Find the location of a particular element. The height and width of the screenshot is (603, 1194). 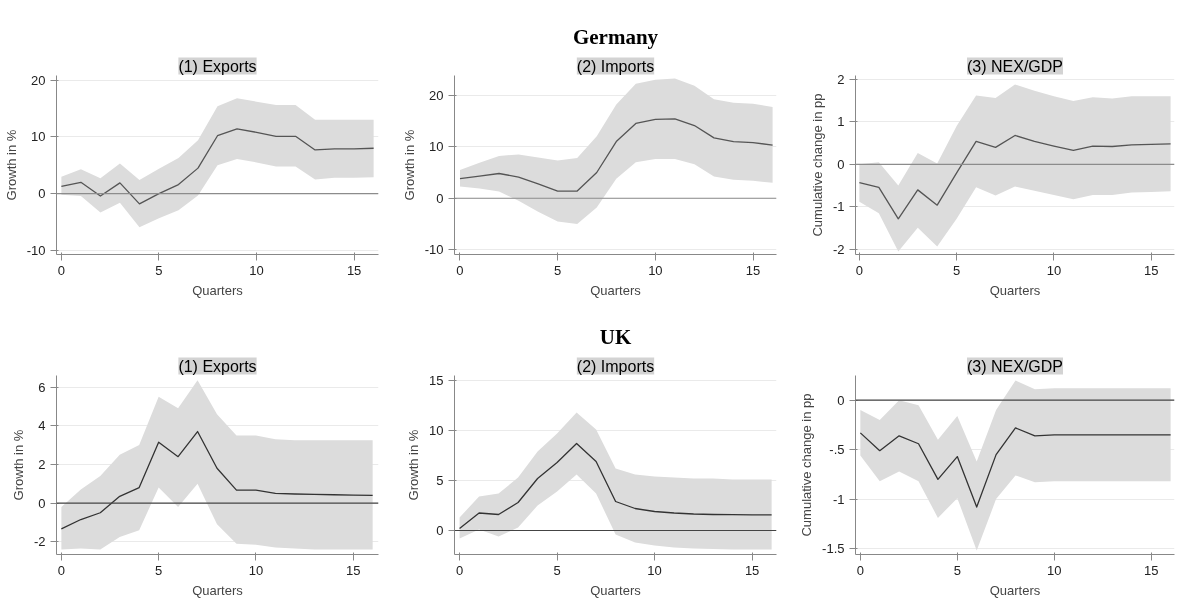

y-tick-label: 6 is located at coordinates (42, 387).